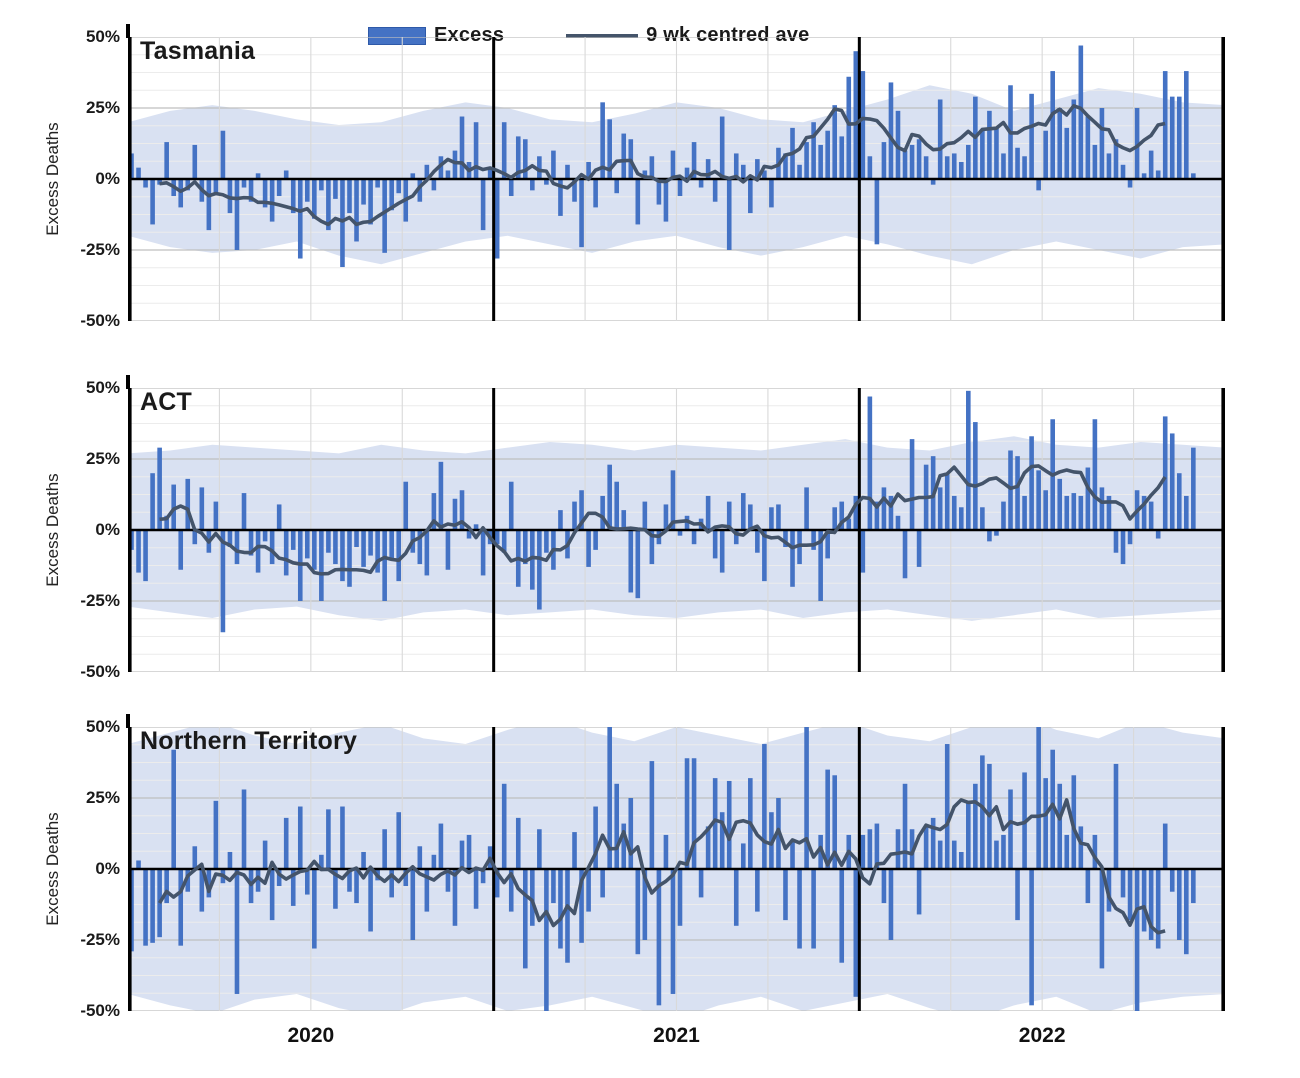 The image size is (1300, 1078). What do you see at coordinates (728, 35) in the screenshot?
I see `avg-legend-label: 9 wk centred ave` at bounding box center [728, 35].